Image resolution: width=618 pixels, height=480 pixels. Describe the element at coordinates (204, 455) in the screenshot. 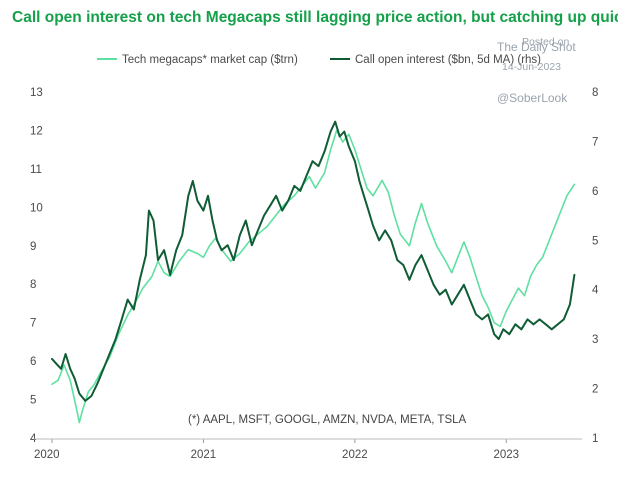

I see `x-tick-label: 2021` at that location.